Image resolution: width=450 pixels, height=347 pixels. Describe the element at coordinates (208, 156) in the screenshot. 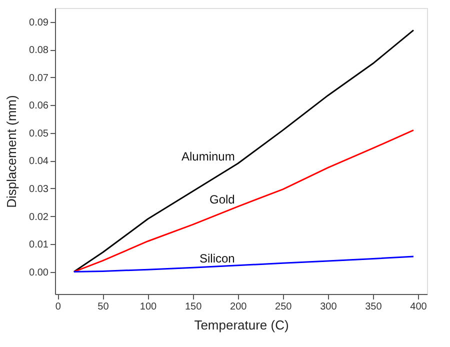

I see `series-label: Aluminum` at that location.